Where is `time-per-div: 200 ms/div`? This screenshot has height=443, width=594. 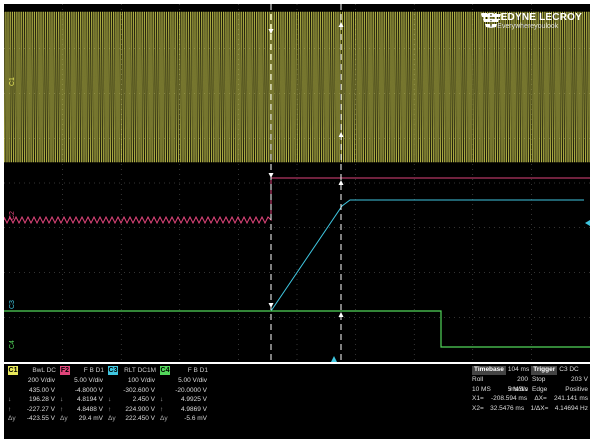 time-per-div: 200 ms/div is located at coordinates (518, 384).